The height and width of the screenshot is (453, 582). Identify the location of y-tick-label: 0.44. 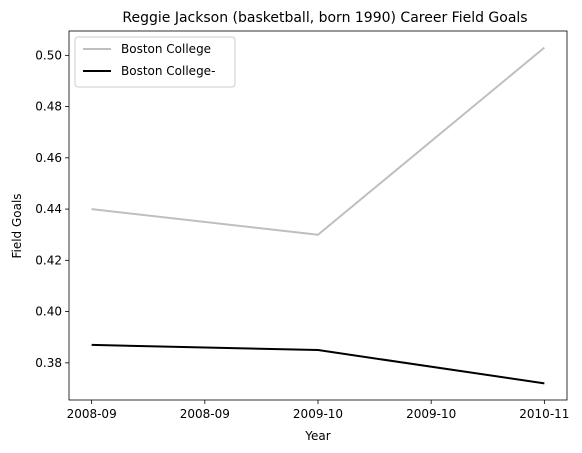
(48, 209).